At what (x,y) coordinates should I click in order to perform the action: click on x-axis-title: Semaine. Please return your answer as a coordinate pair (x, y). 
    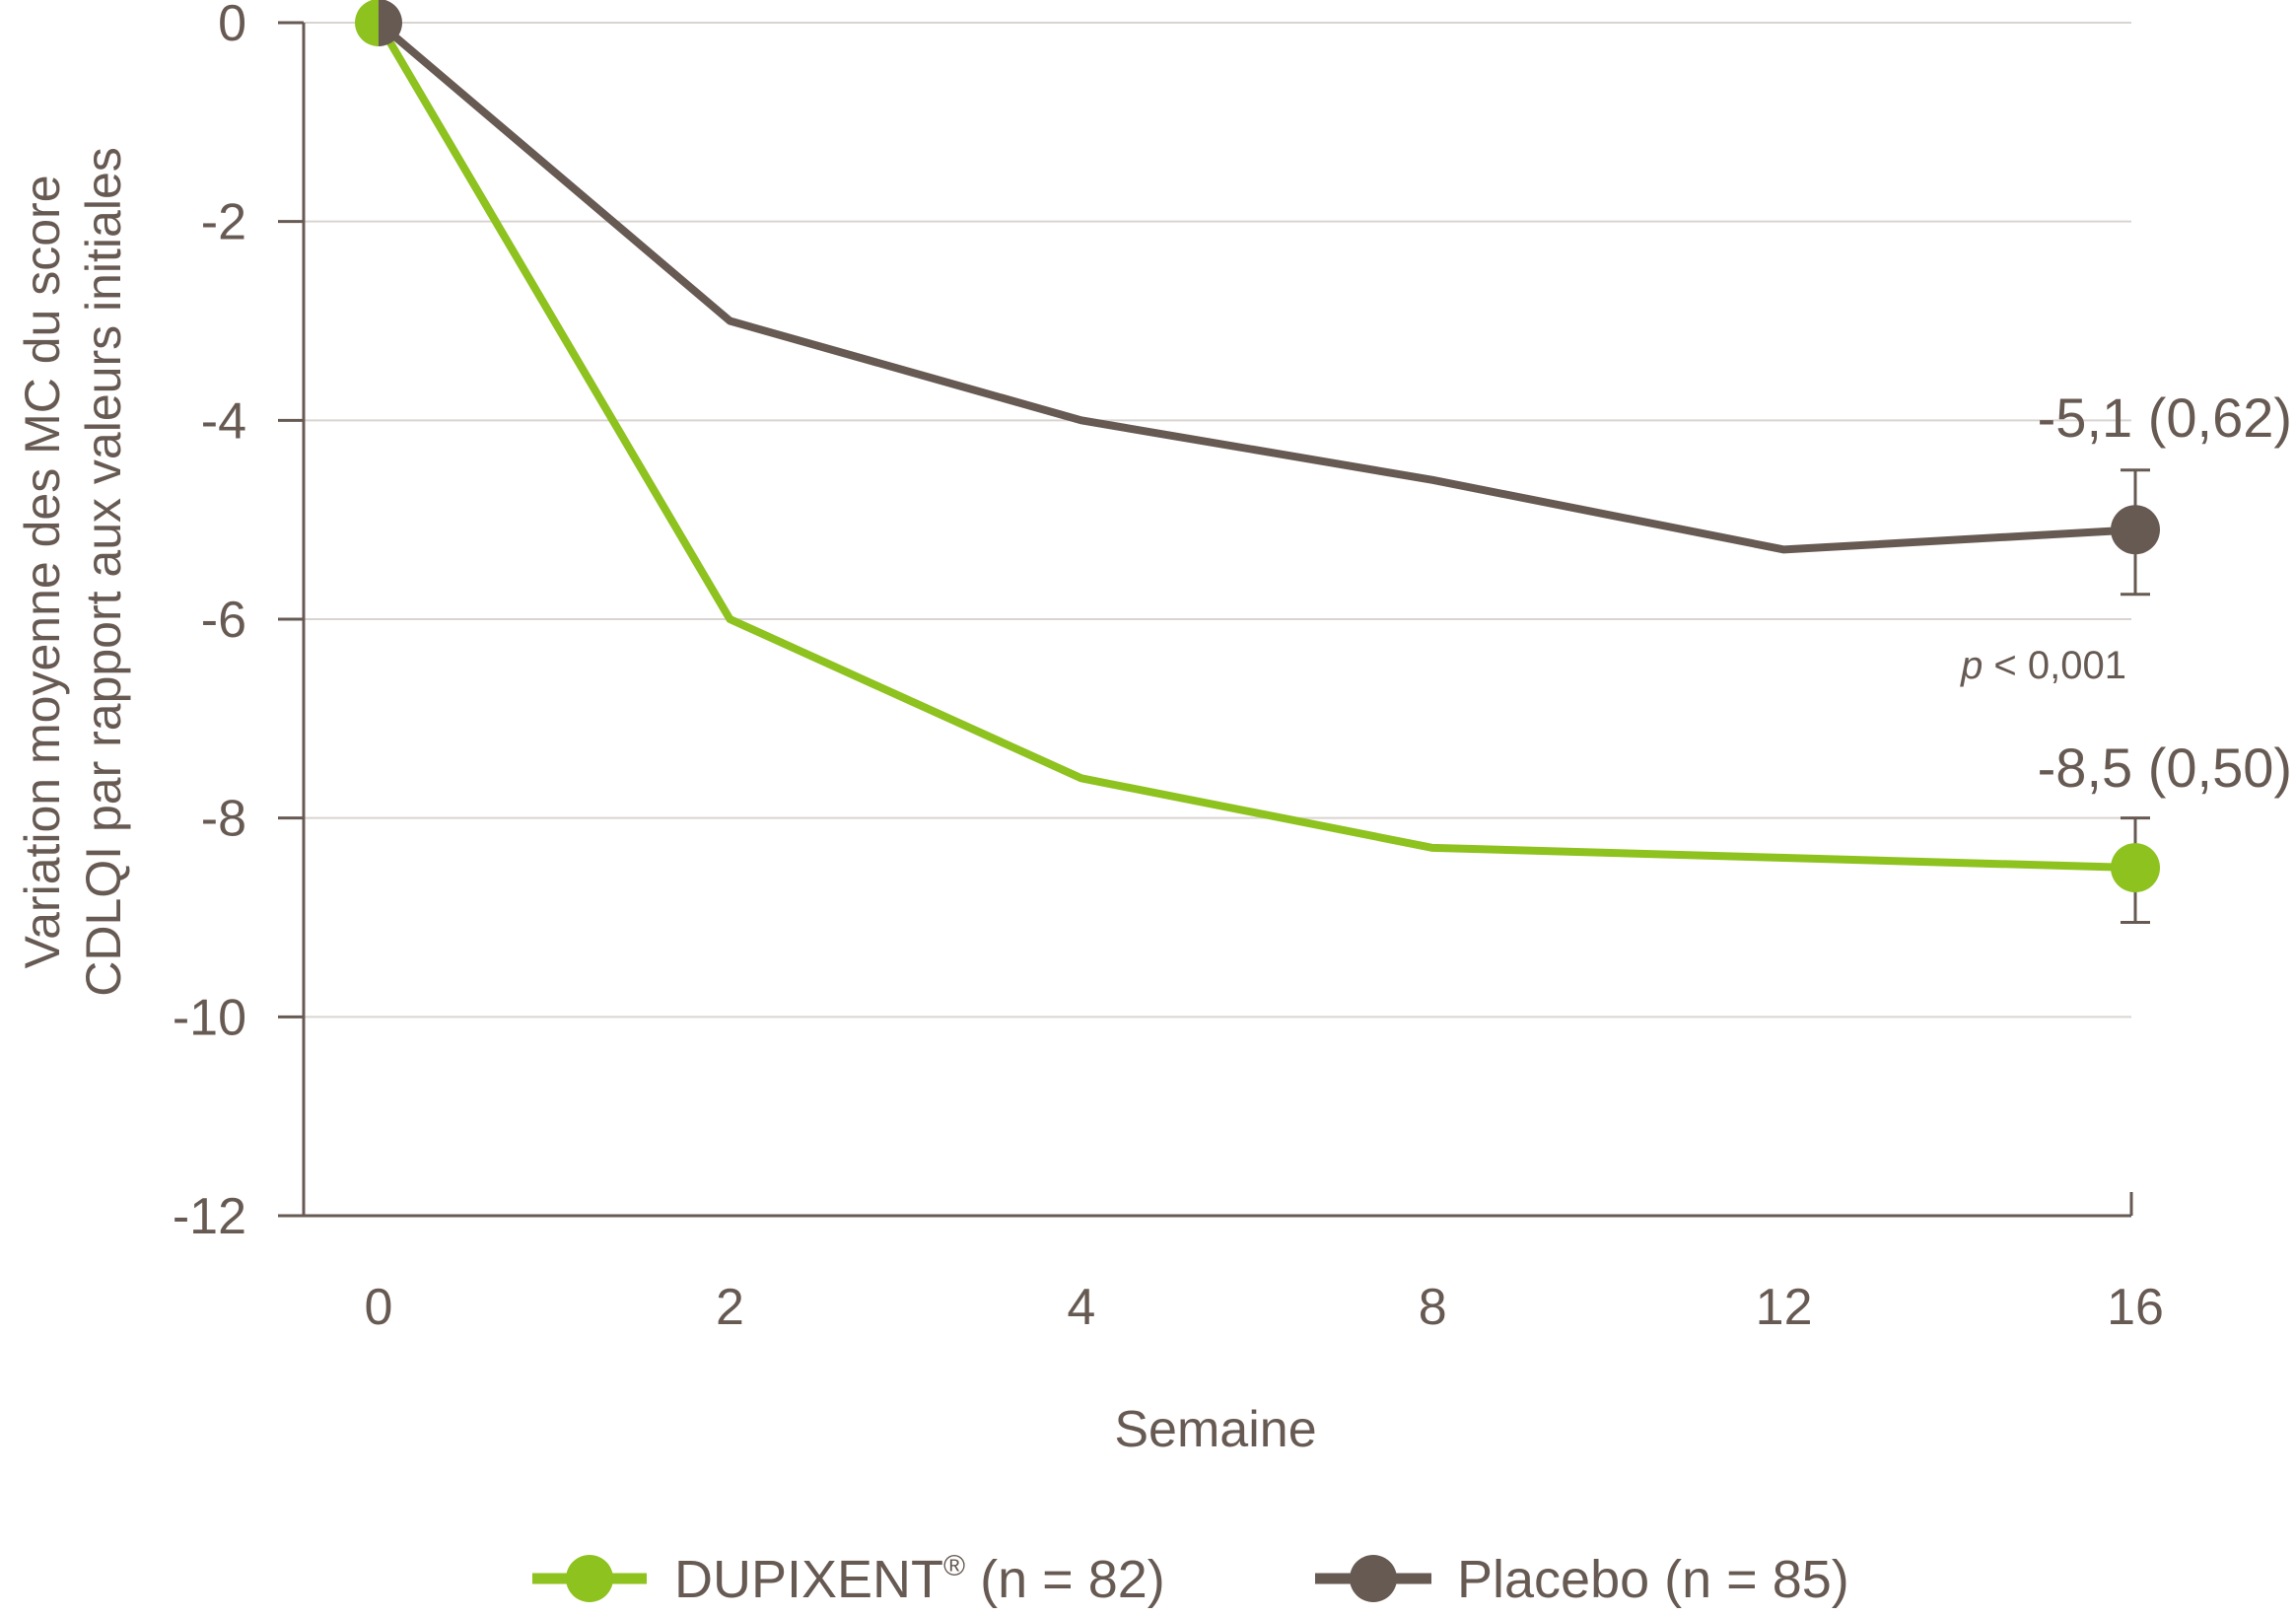
    Looking at the image, I should click on (1215, 1430).